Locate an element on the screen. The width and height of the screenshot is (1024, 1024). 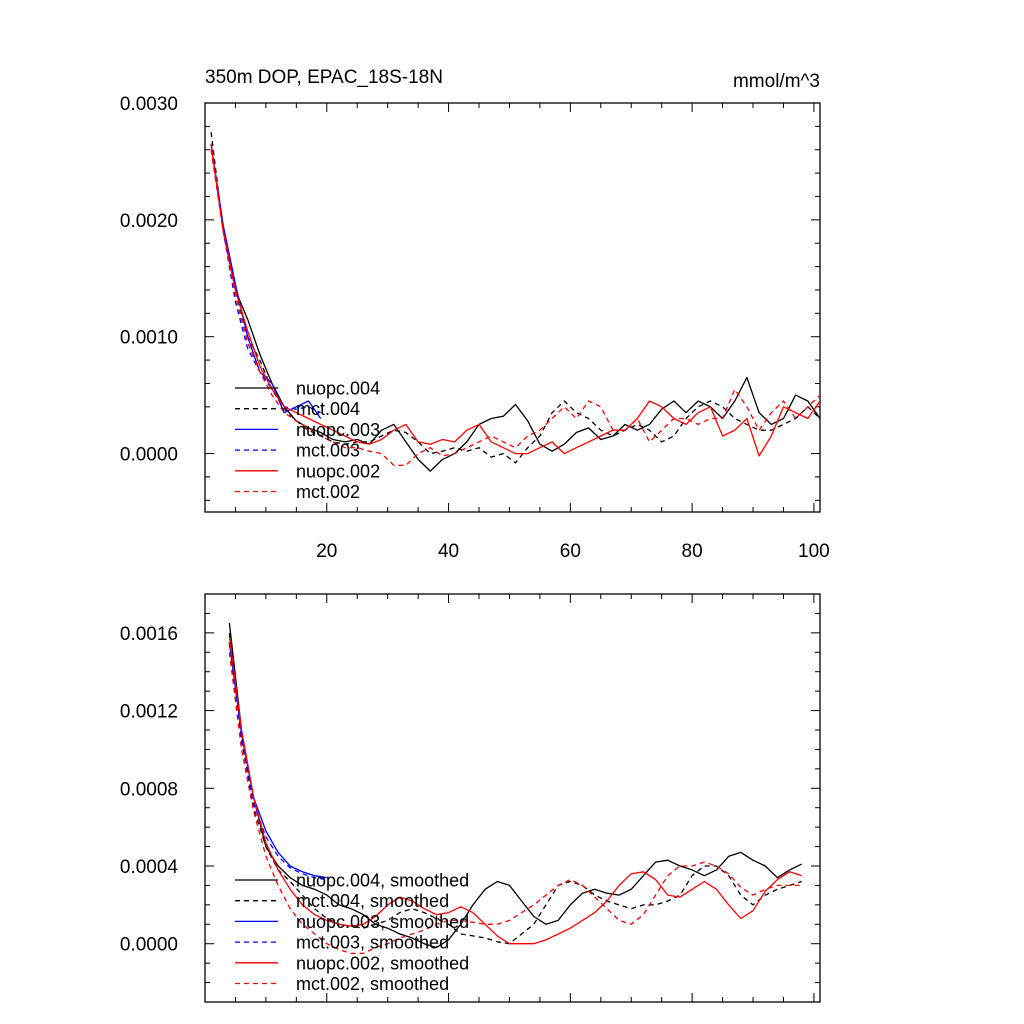
legend-label: nuopc.003, smoothed is located at coordinates (382, 922).